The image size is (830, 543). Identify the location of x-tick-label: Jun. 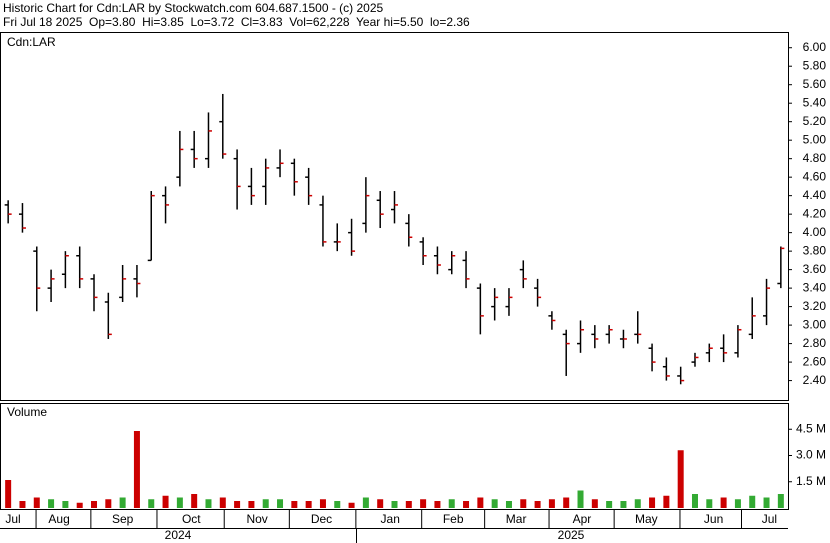
(713, 519).